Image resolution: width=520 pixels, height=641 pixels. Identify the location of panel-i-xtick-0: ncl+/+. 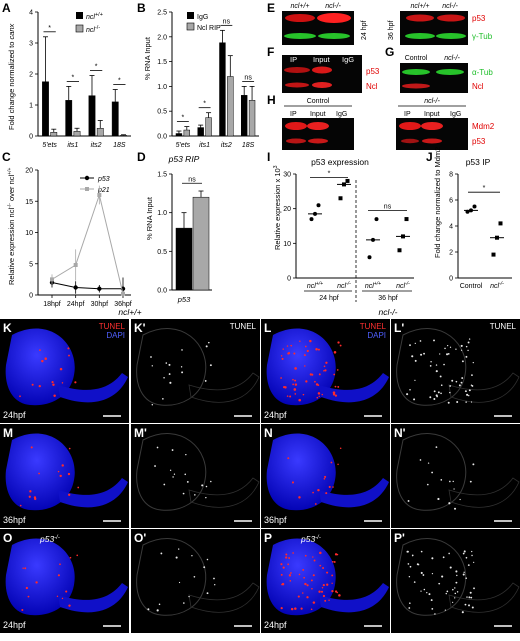
(315, 285).